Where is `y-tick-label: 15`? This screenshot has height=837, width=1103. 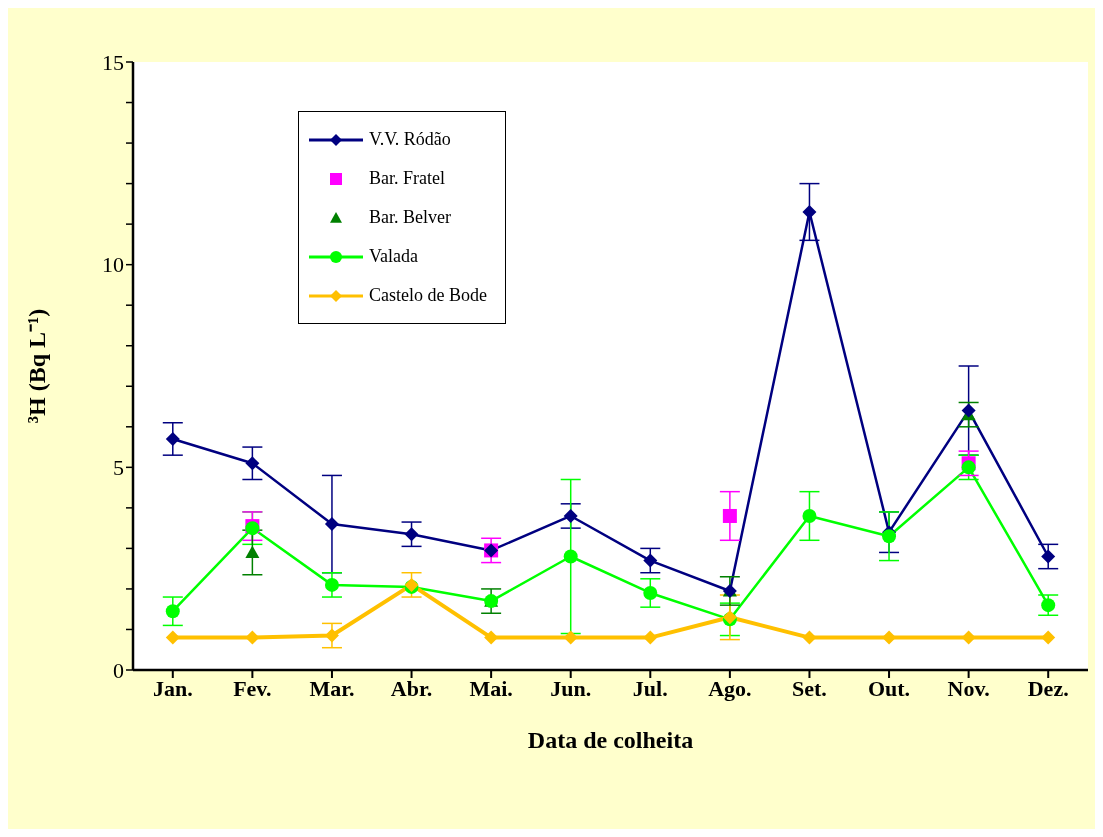 y-tick-label: 15 is located at coordinates (113, 62).